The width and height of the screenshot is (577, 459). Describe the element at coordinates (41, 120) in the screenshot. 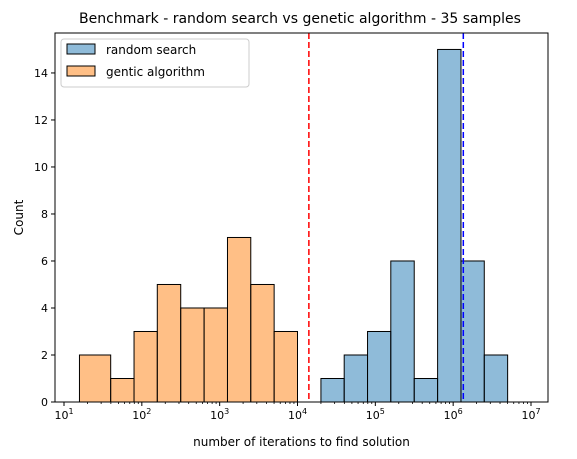

I see `y-tick-label-6: 12` at that location.